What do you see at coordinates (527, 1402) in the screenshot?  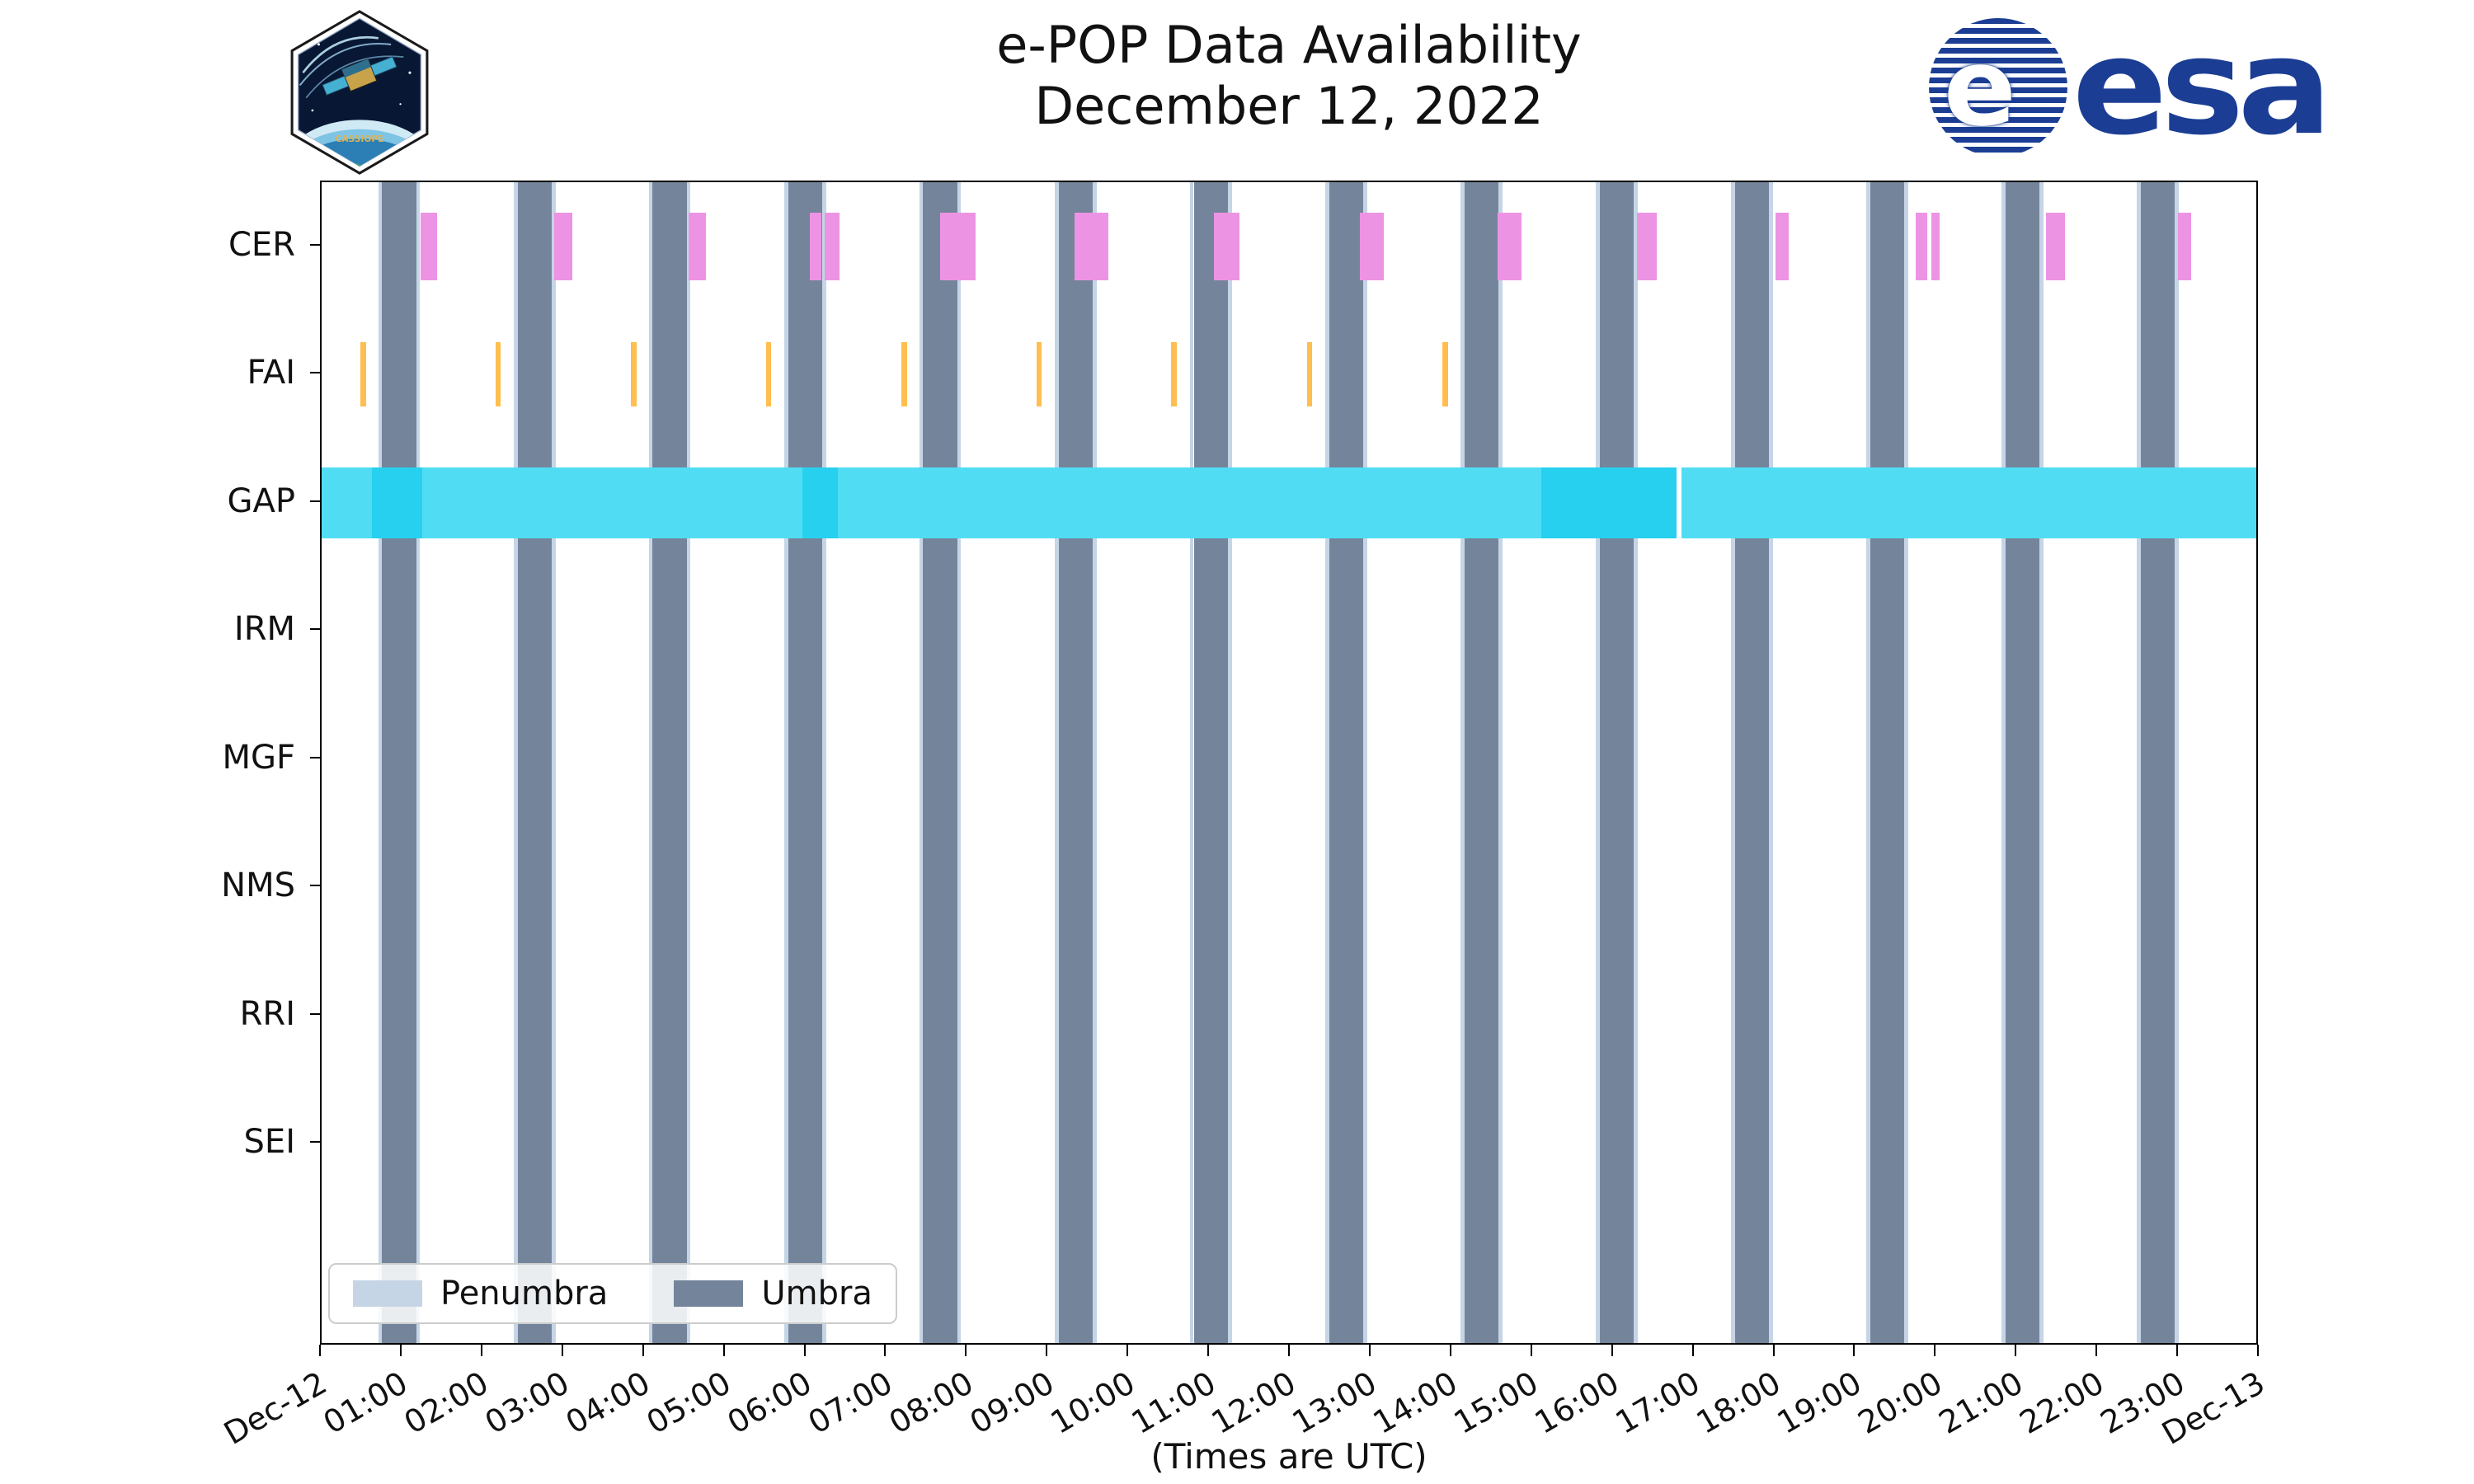 I see `x-tick-label: 03:00` at bounding box center [527, 1402].